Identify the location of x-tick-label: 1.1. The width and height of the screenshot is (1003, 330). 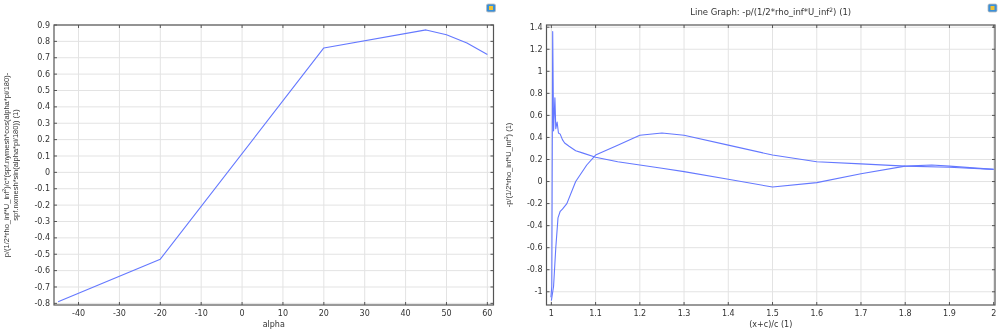
(595, 313).